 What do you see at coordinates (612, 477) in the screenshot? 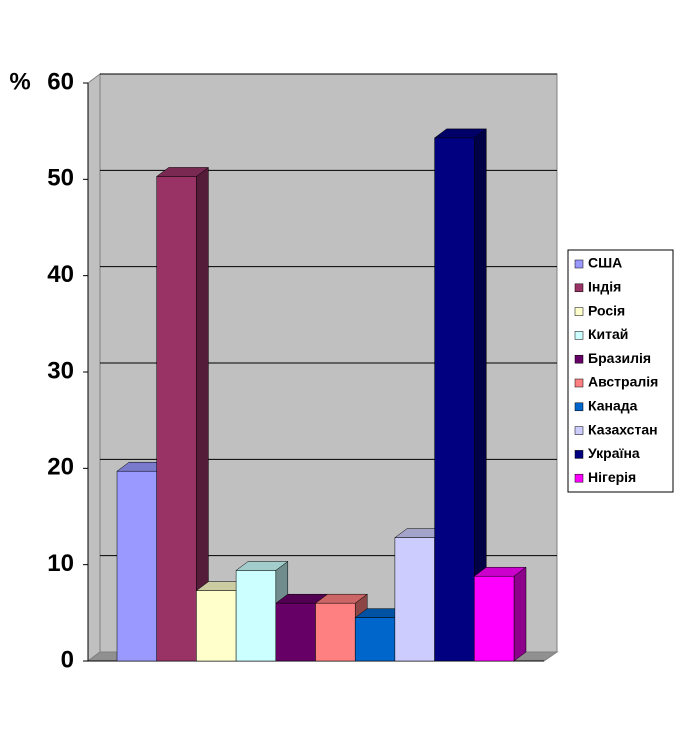
I see `legend-label: Нігерія` at bounding box center [612, 477].